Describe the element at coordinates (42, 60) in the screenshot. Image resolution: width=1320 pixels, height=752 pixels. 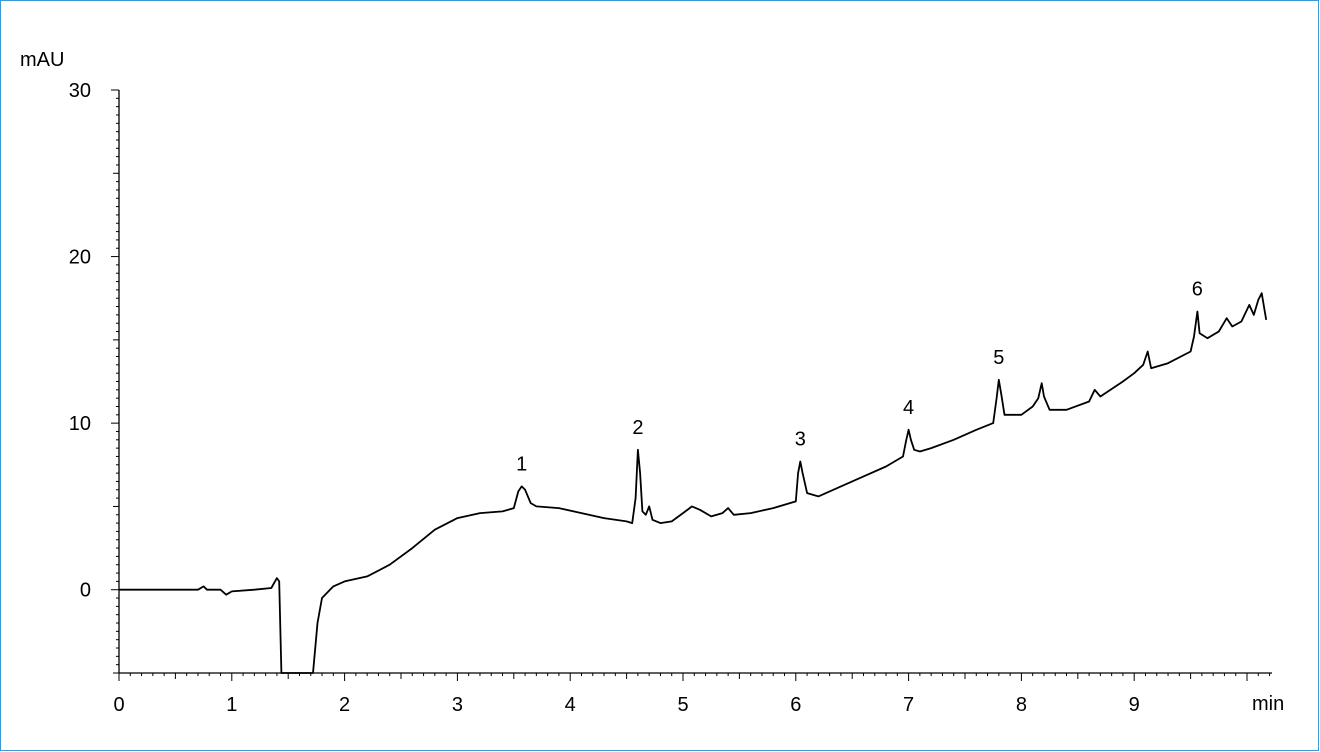
I see `y-axis-label: mAU` at that location.